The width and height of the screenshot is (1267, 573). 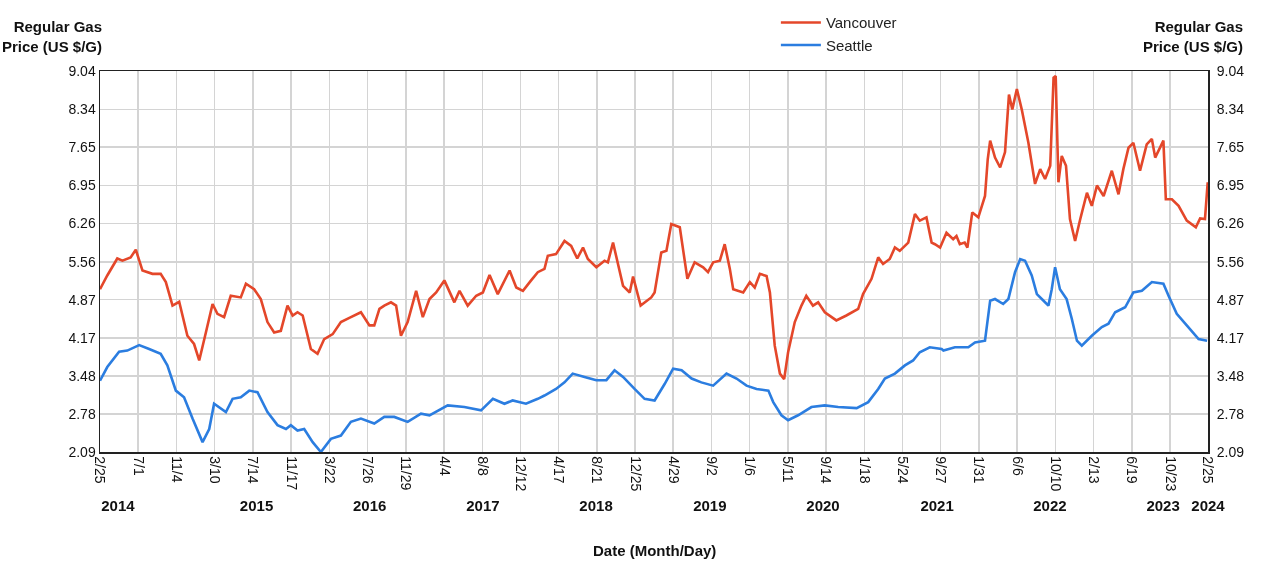 What do you see at coordinates (902, 470) in the screenshot?
I see `x-tick-label: 5/24` at bounding box center [902, 470].